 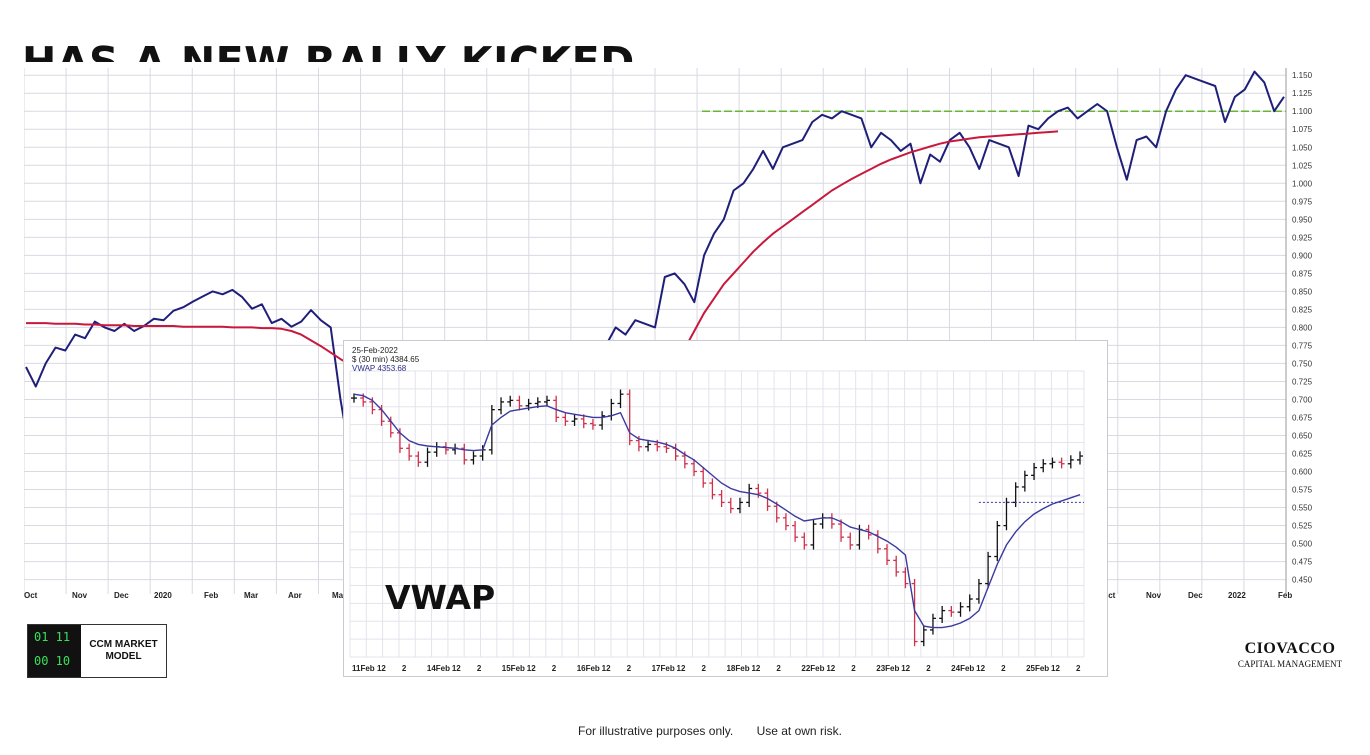 What do you see at coordinates (1302, 580) in the screenshot?
I see `y-tick-label: 0.450` at bounding box center [1302, 580].